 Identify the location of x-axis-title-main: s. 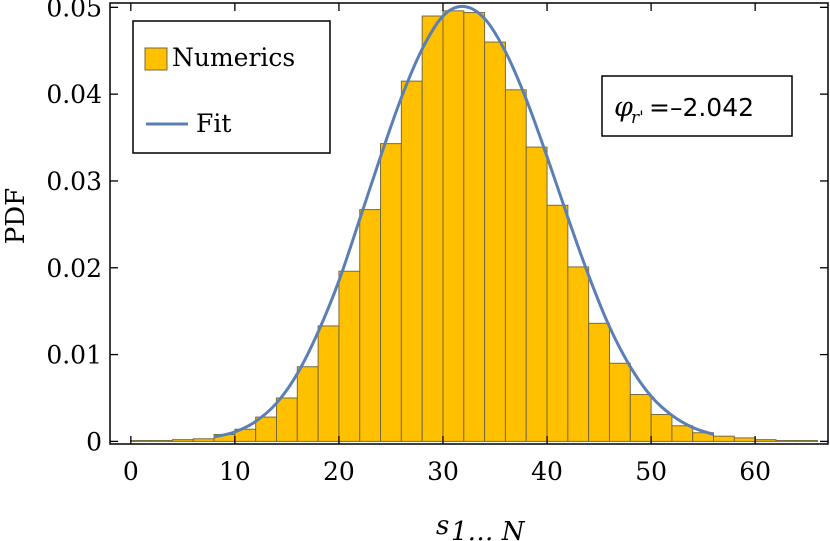
(442, 526).